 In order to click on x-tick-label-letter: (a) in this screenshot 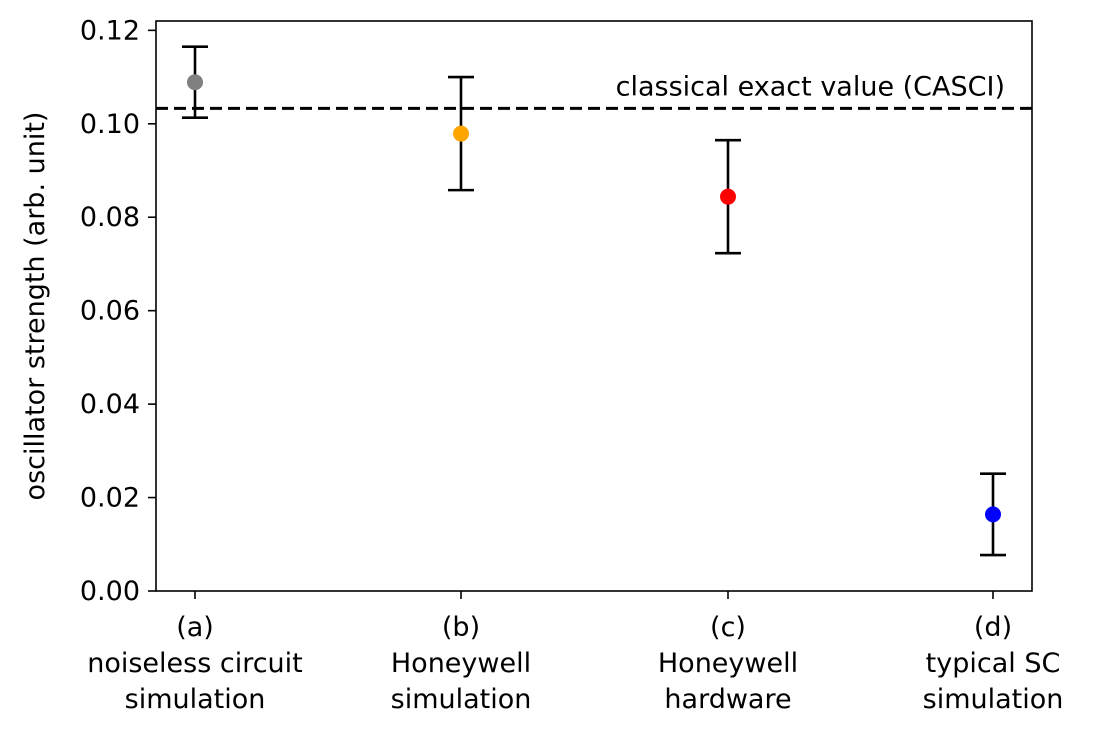, I will do `click(195, 627)`.